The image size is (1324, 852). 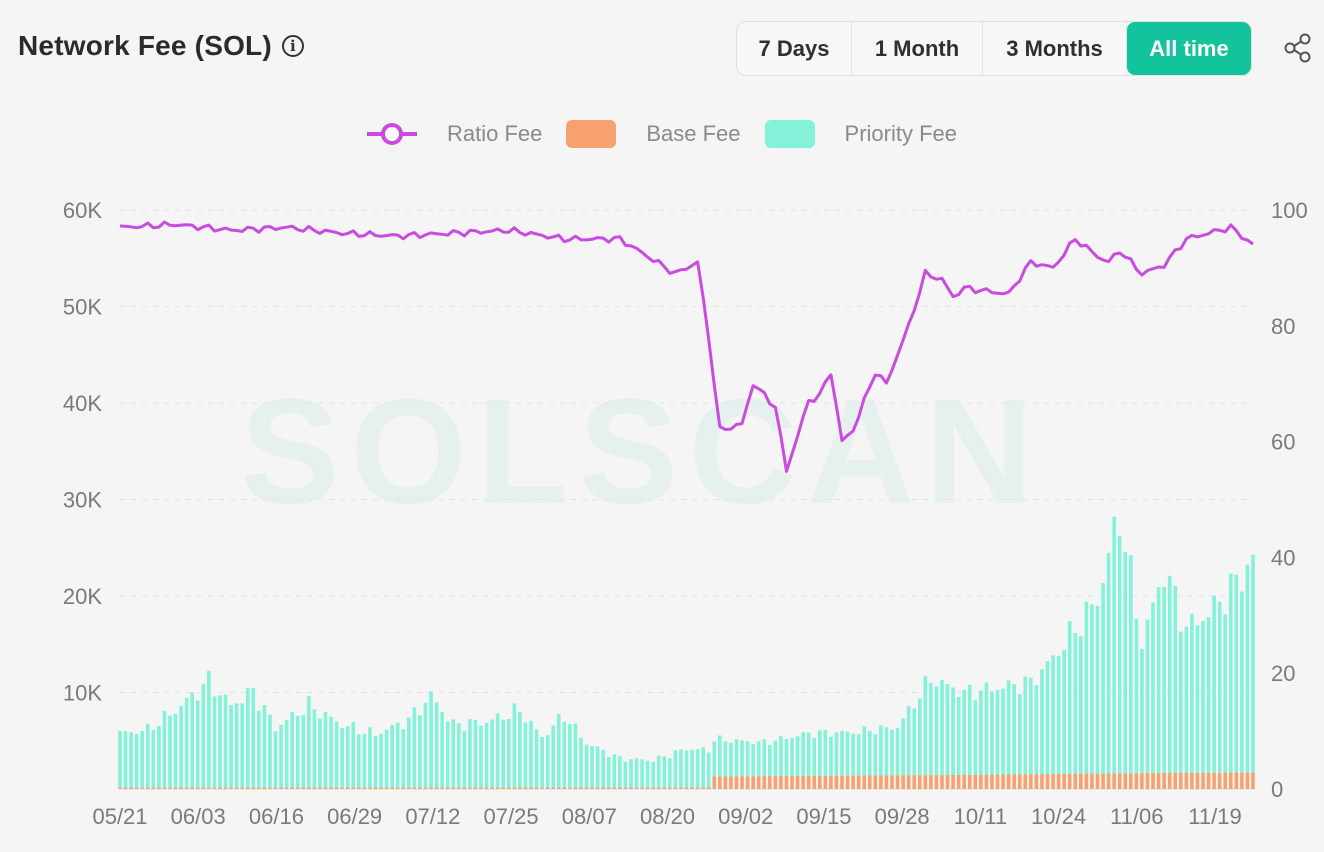 What do you see at coordinates (667, 816) in the screenshot?
I see `x-tick-label: 08/20` at bounding box center [667, 816].